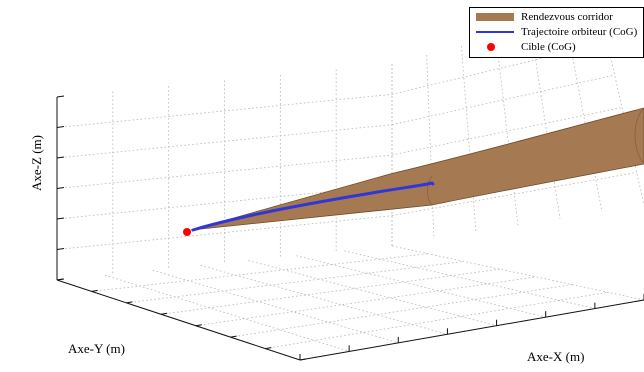 This screenshot has width=644, height=372. I want to click on axis-y-line, so click(178, 320).